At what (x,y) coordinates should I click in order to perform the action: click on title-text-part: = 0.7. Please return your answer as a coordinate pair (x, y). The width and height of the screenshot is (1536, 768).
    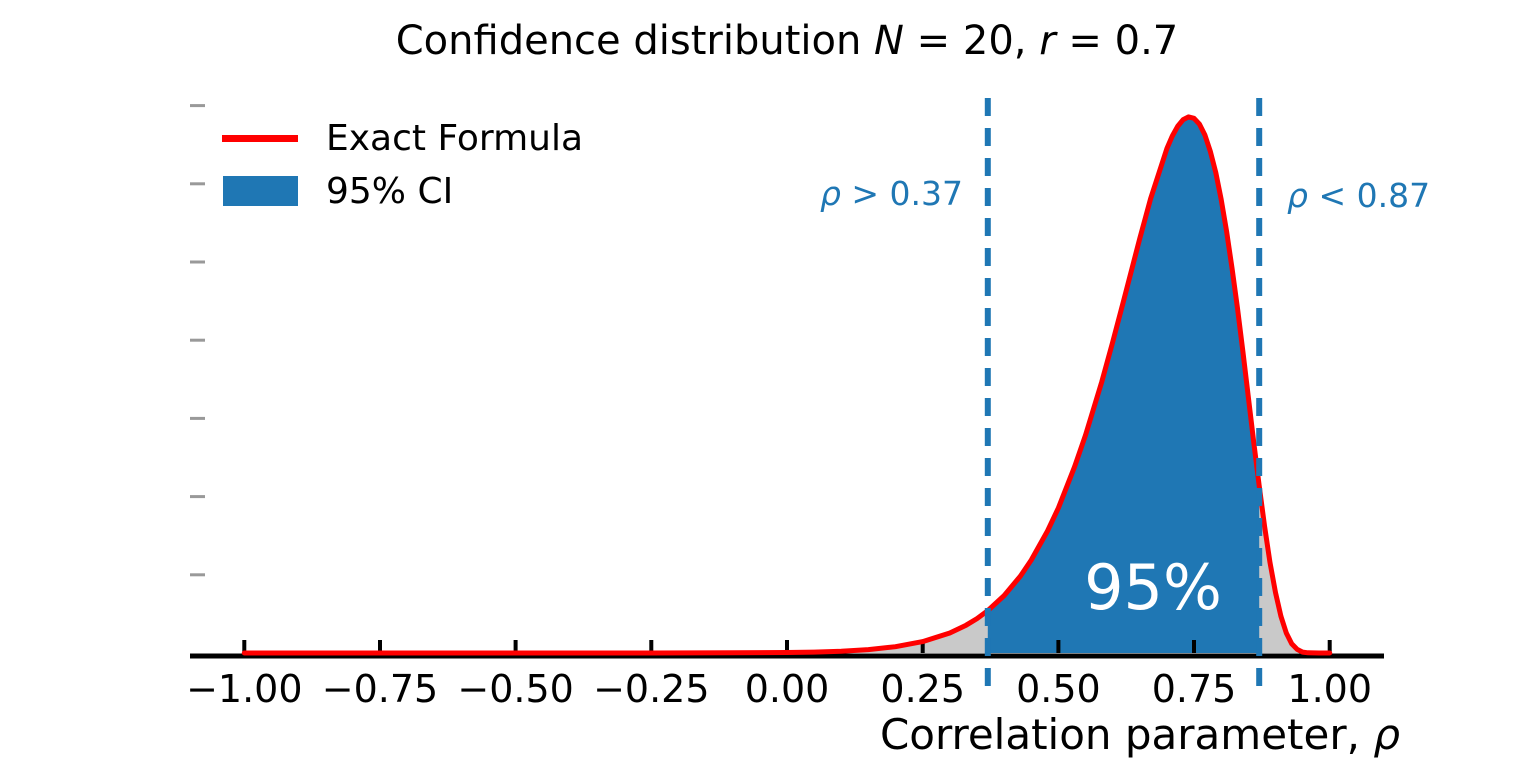
    Looking at the image, I should click on (1117, 41).